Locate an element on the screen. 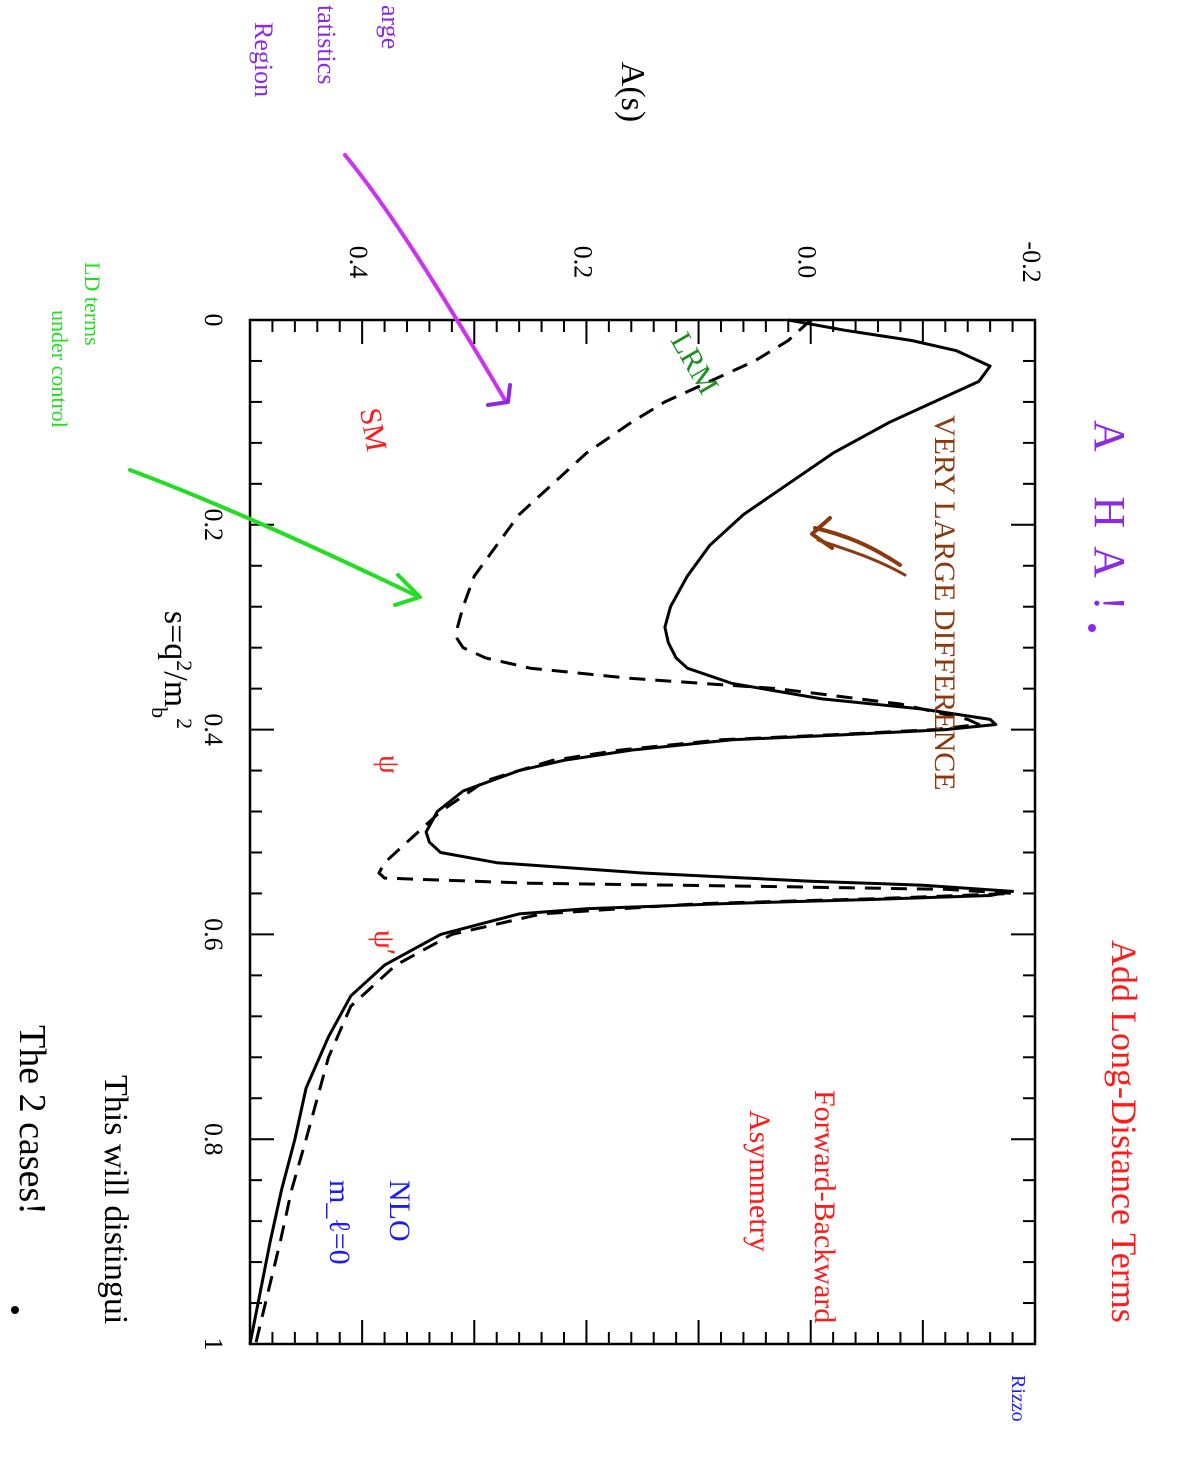  s-tick-label: 0.2 is located at coordinates (213, 525).